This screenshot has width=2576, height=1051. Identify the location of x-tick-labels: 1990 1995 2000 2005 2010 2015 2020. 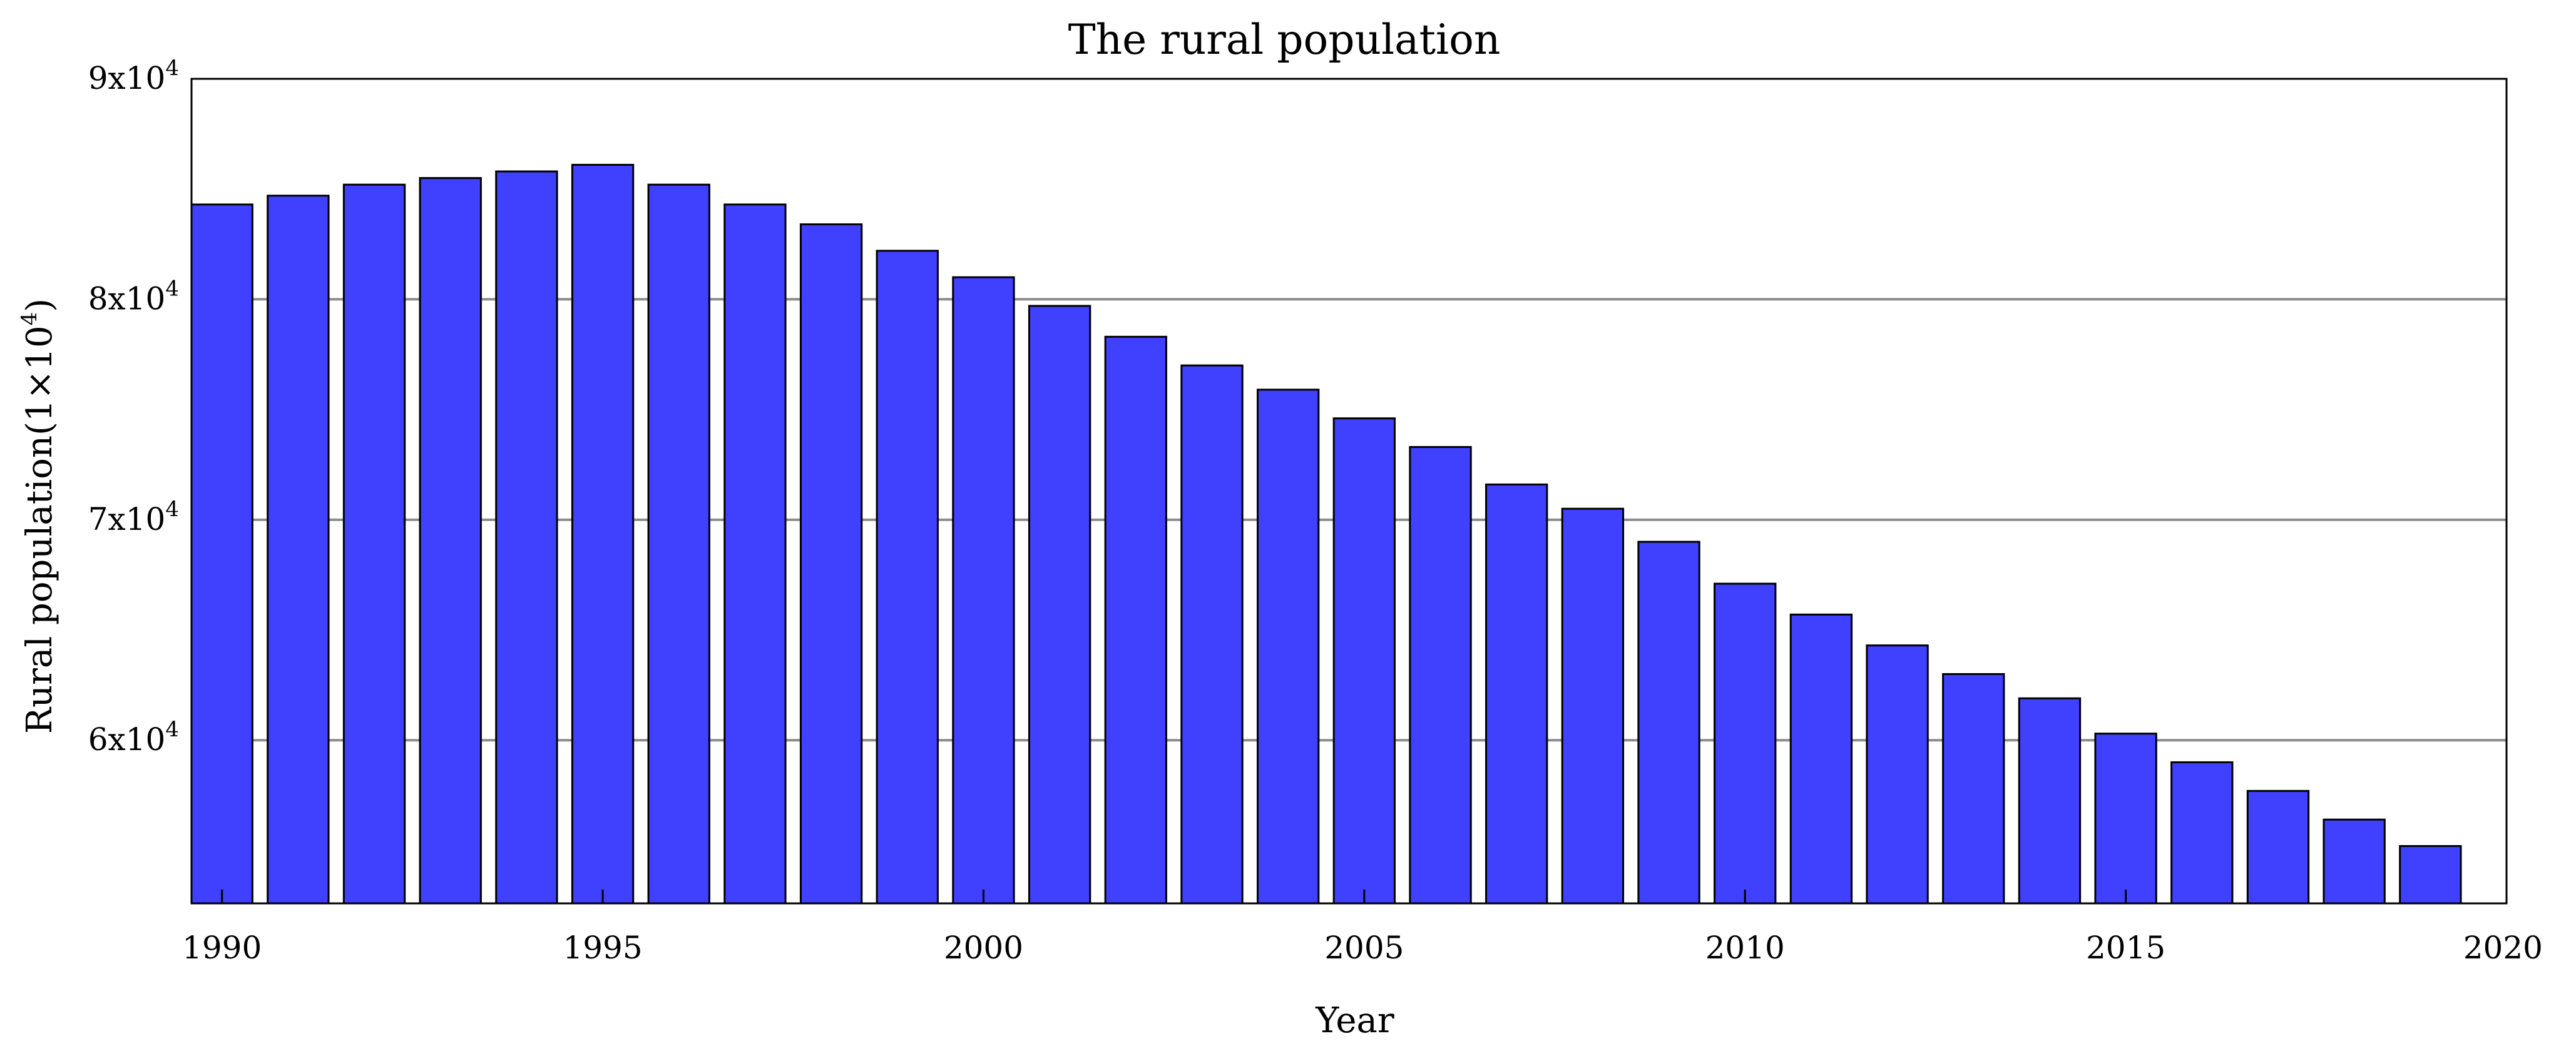
(1363, 948).